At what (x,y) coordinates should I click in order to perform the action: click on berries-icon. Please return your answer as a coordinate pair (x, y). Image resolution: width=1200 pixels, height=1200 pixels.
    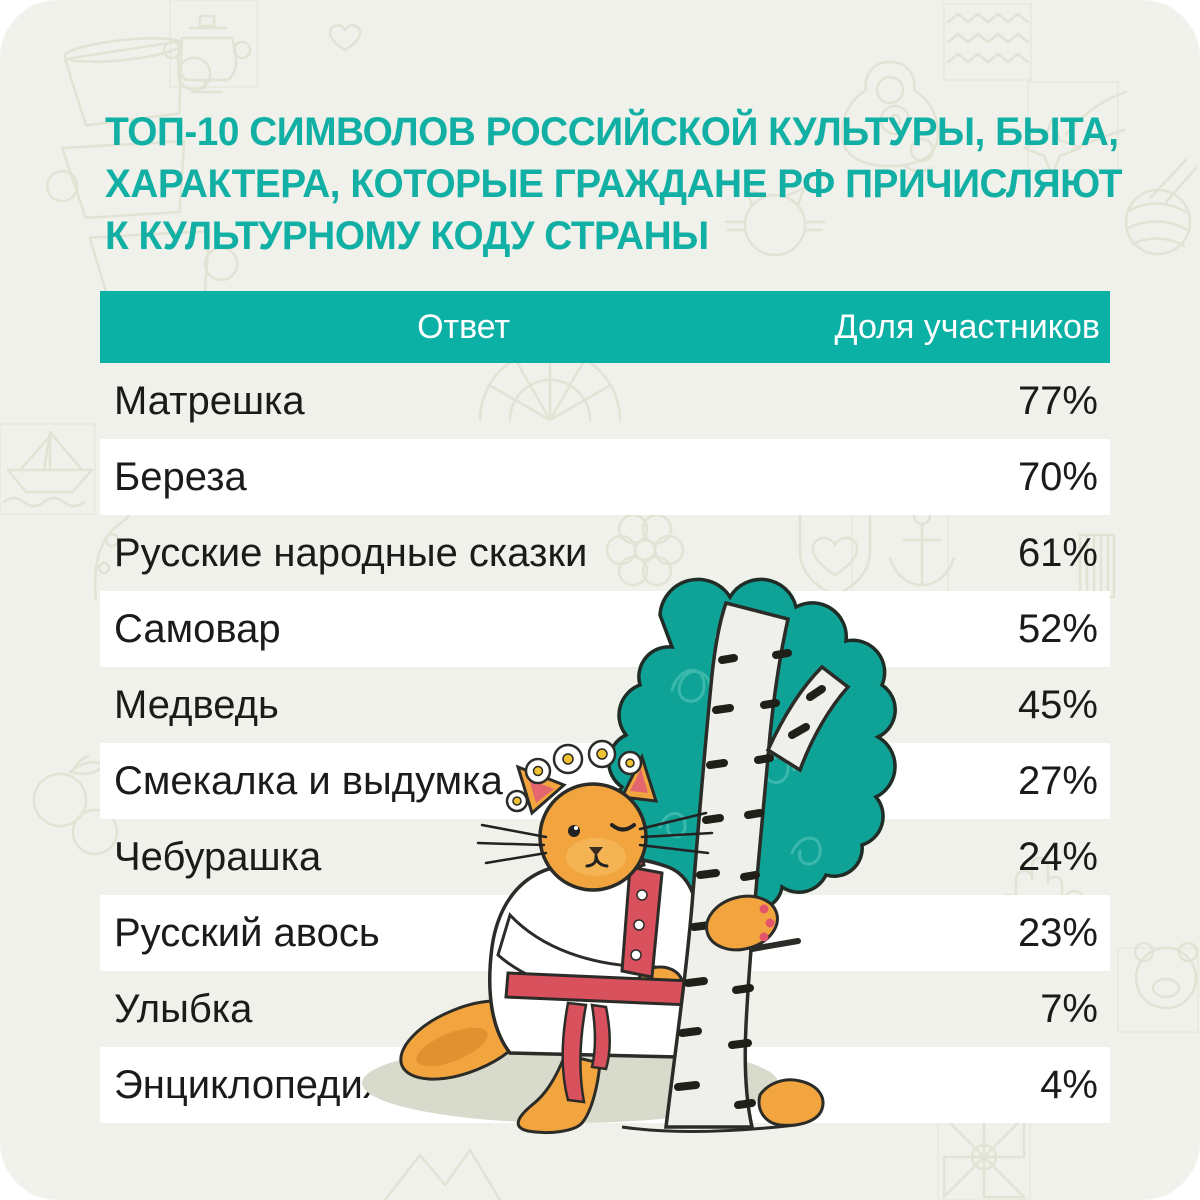
    Looking at the image, I should click on (75, 805).